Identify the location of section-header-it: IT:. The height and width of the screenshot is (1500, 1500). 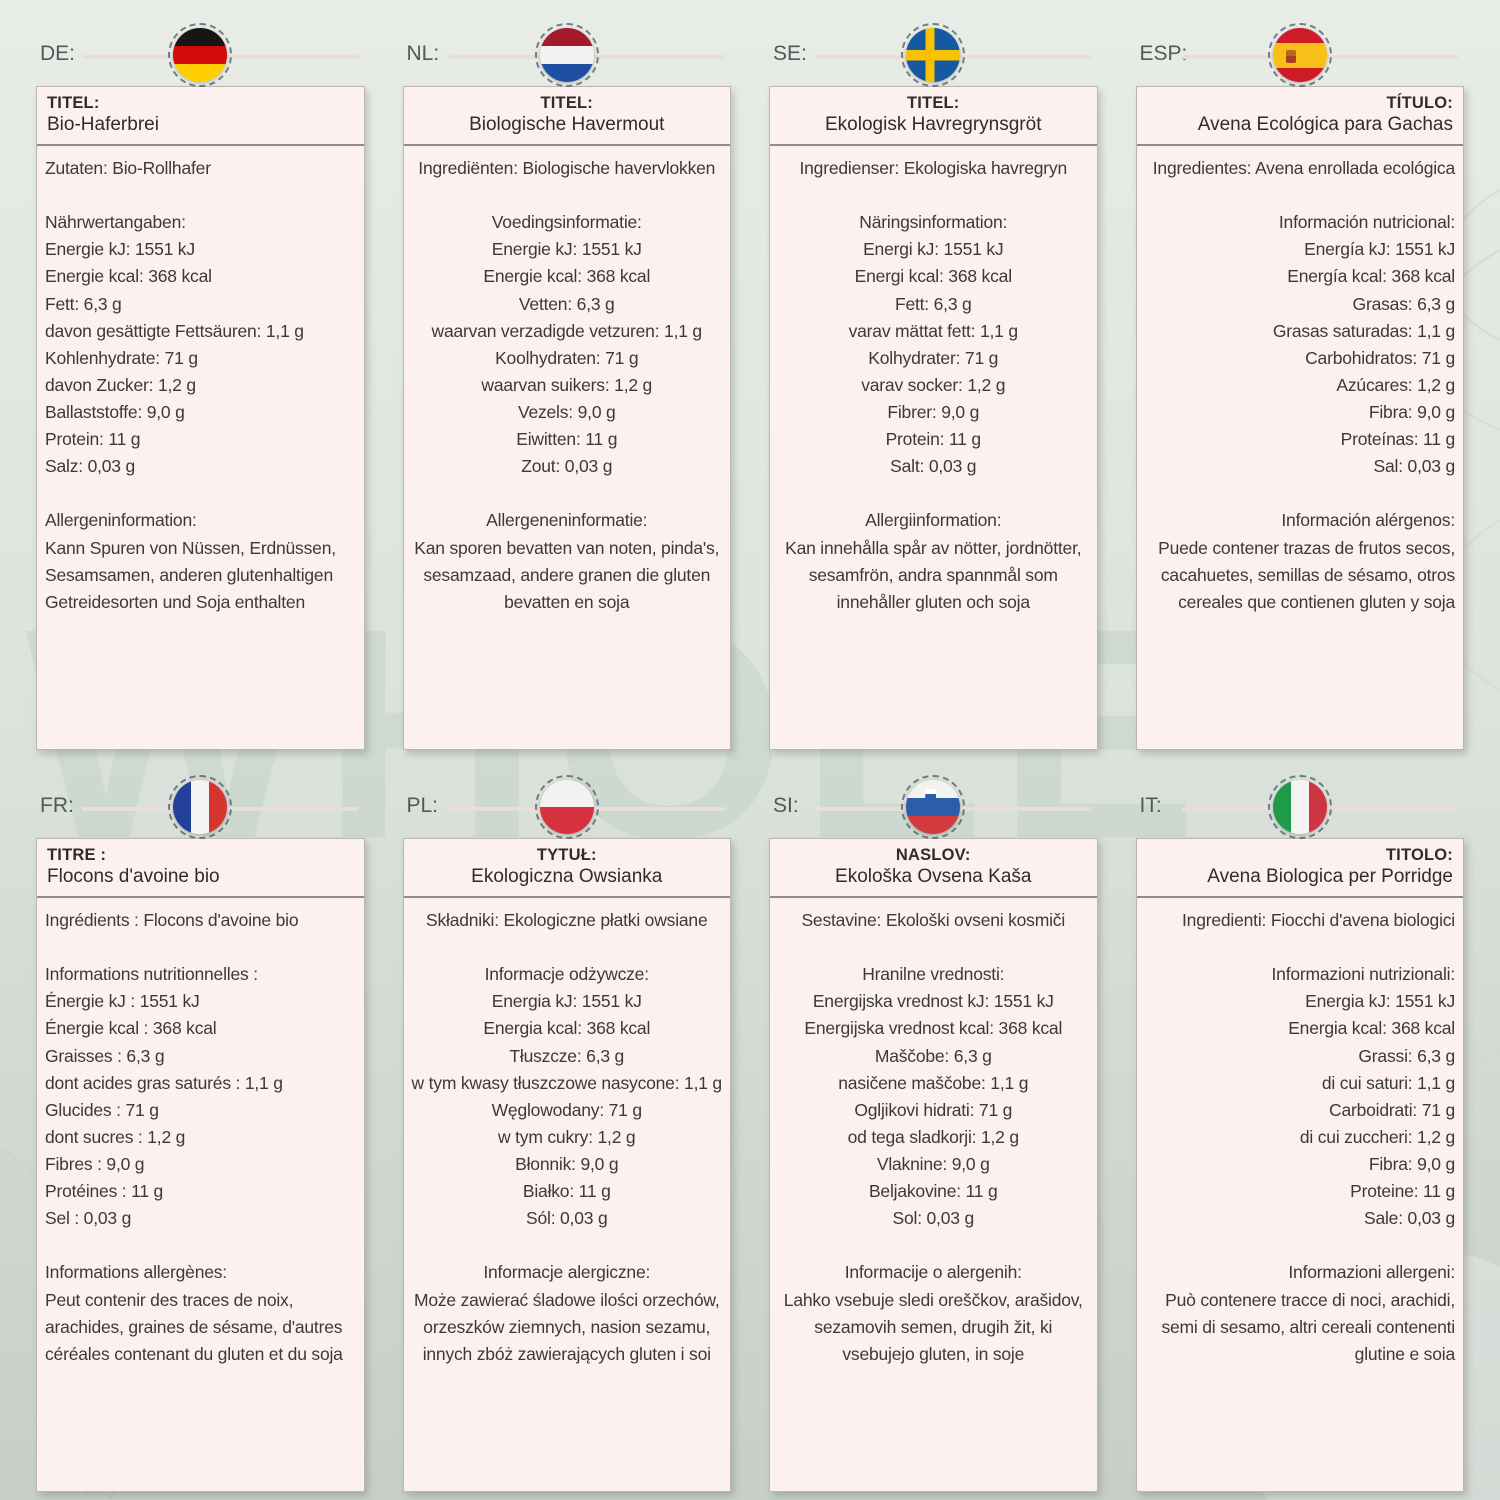
(1300, 801).